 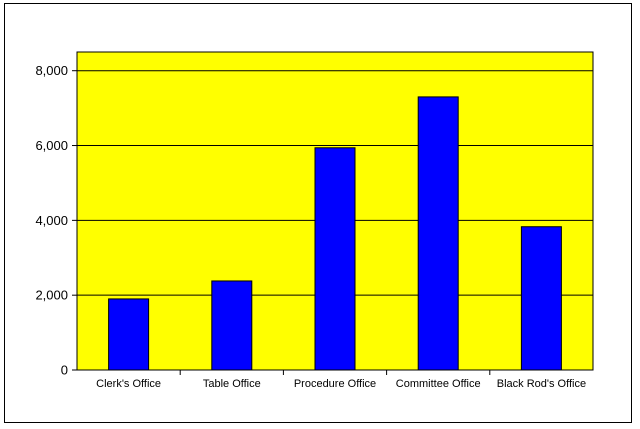 What do you see at coordinates (335, 384) in the screenshot?
I see `x-tick-label: Procedure Office` at bounding box center [335, 384].